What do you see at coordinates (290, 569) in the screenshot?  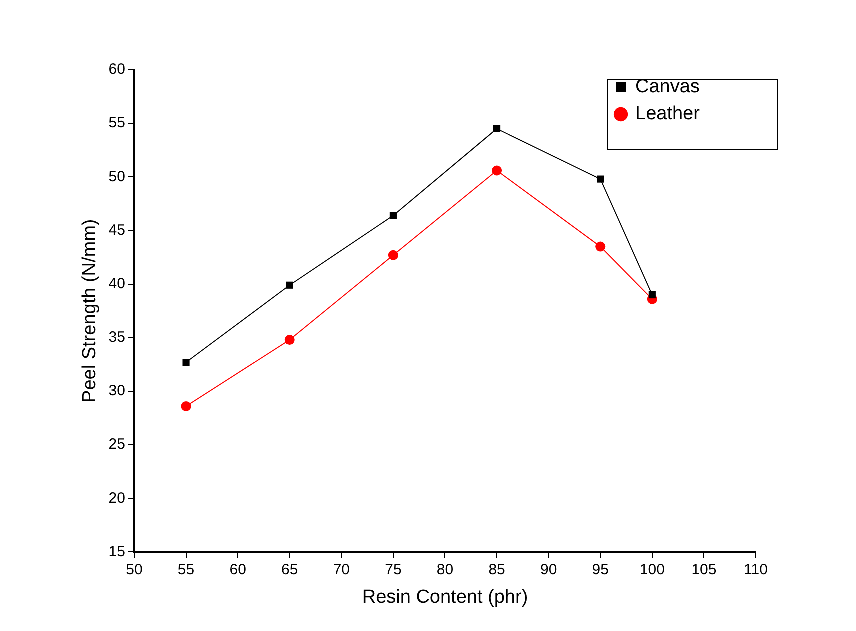 I see `x-tick-label: 65` at bounding box center [290, 569].